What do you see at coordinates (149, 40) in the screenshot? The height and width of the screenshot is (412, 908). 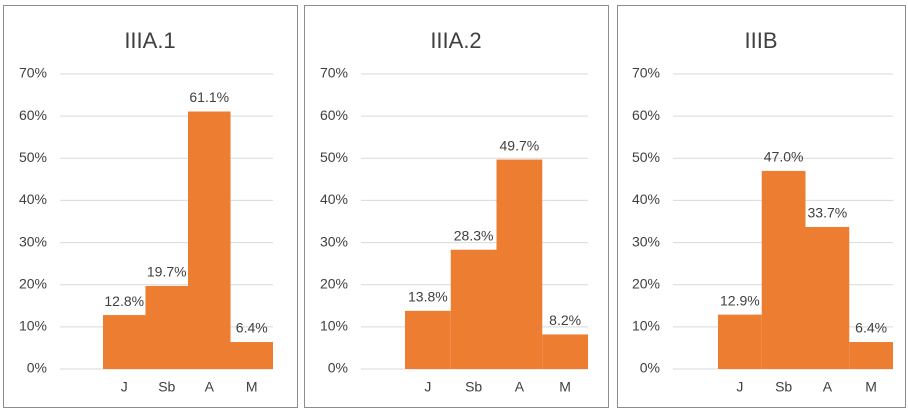 I see `chart-title: IIIA.1` at bounding box center [149, 40].